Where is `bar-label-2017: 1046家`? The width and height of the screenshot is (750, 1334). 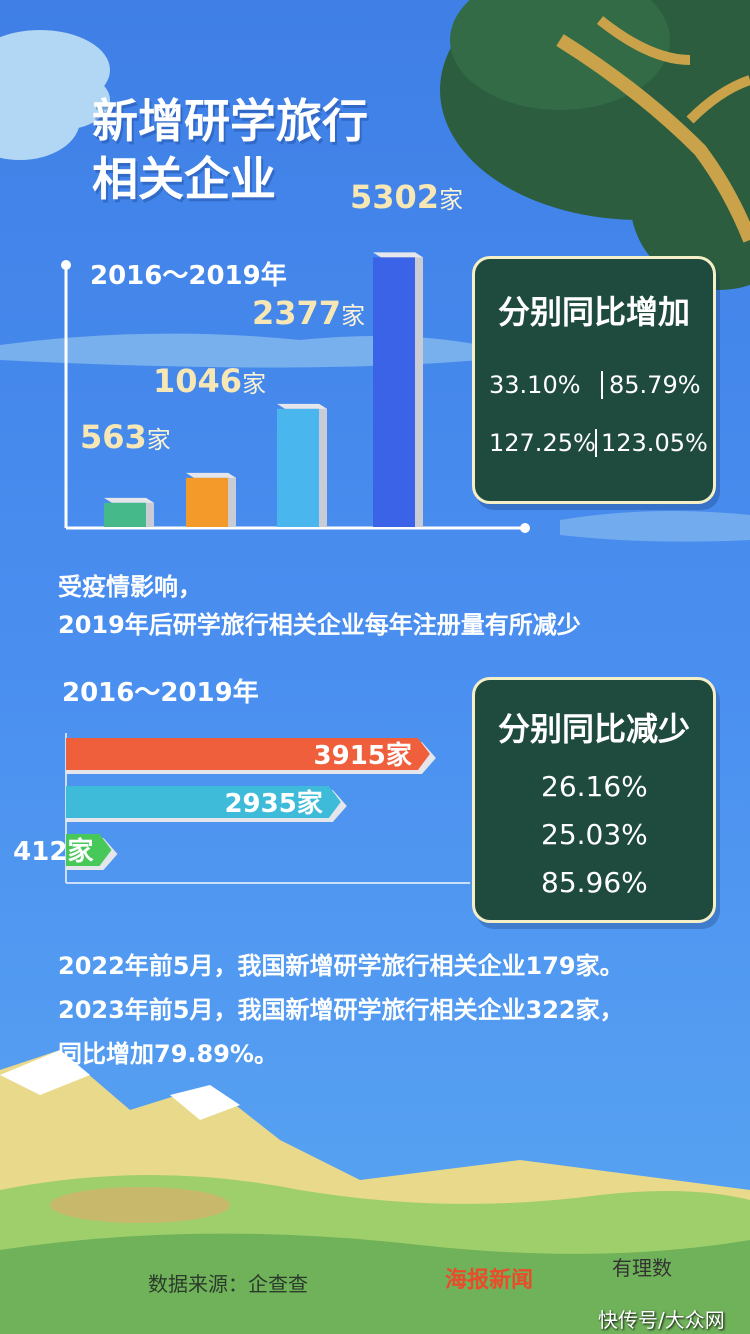
bar-label-2017: 1046家 is located at coordinates (210, 381).